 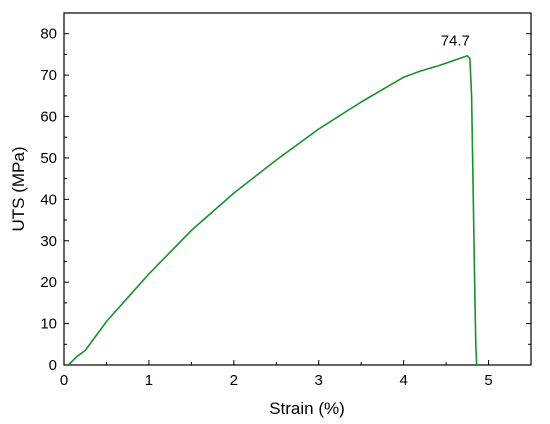 What do you see at coordinates (455, 41) in the screenshot?
I see `peak-annotation: 74.7` at bounding box center [455, 41].